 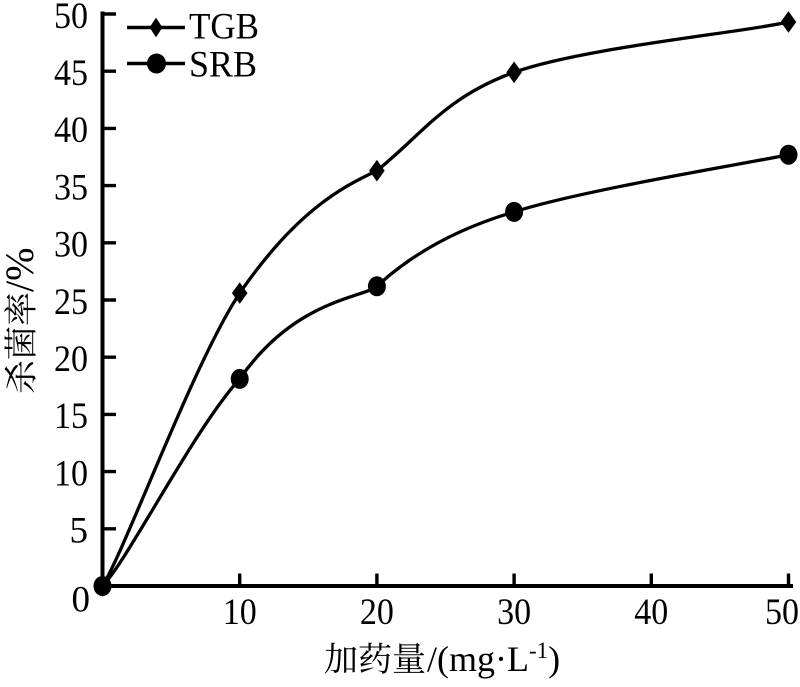 I want to click on svg-text: 15, so click(x=71, y=416).